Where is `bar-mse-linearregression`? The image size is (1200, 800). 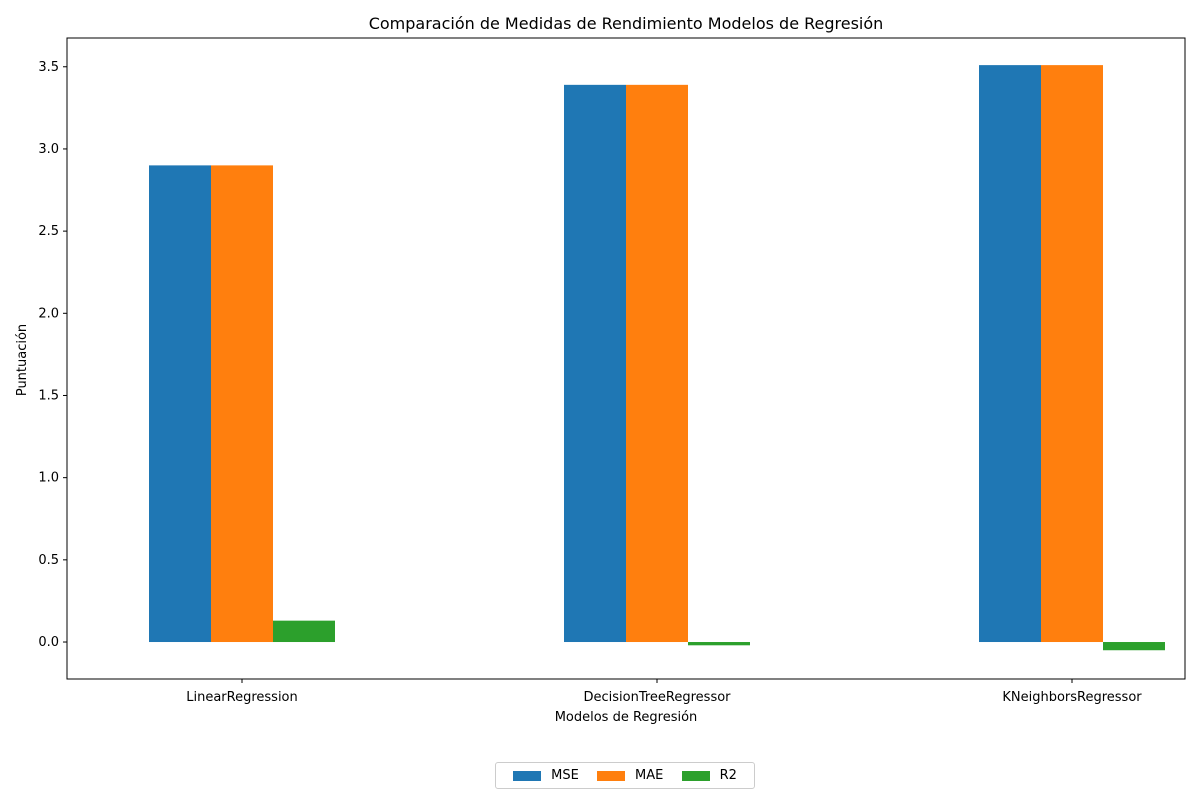 bar-mse-linearregression is located at coordinates (180, 404).